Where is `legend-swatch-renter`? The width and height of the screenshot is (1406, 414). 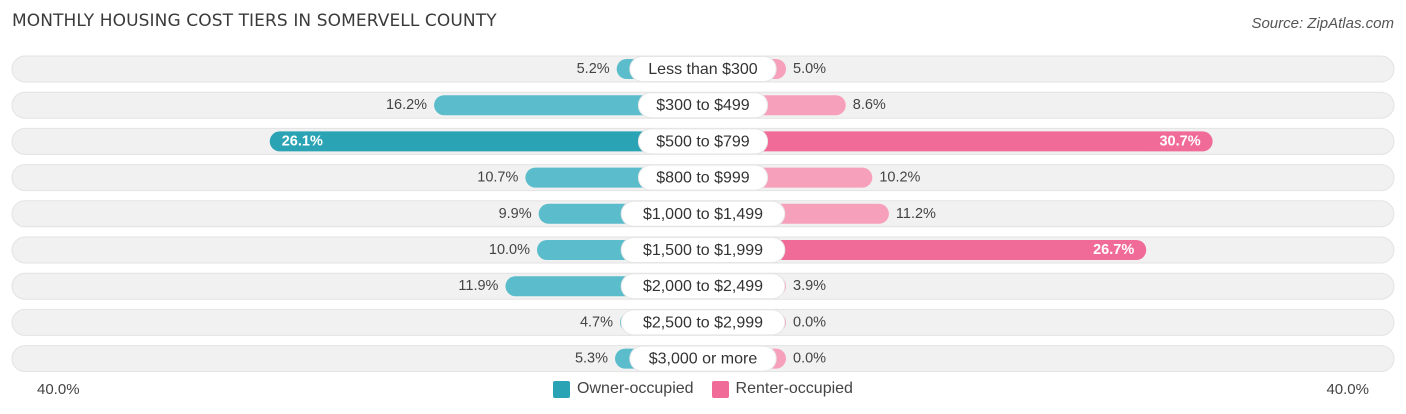
legend-swatch-renter is located at coordinates (720, 389).